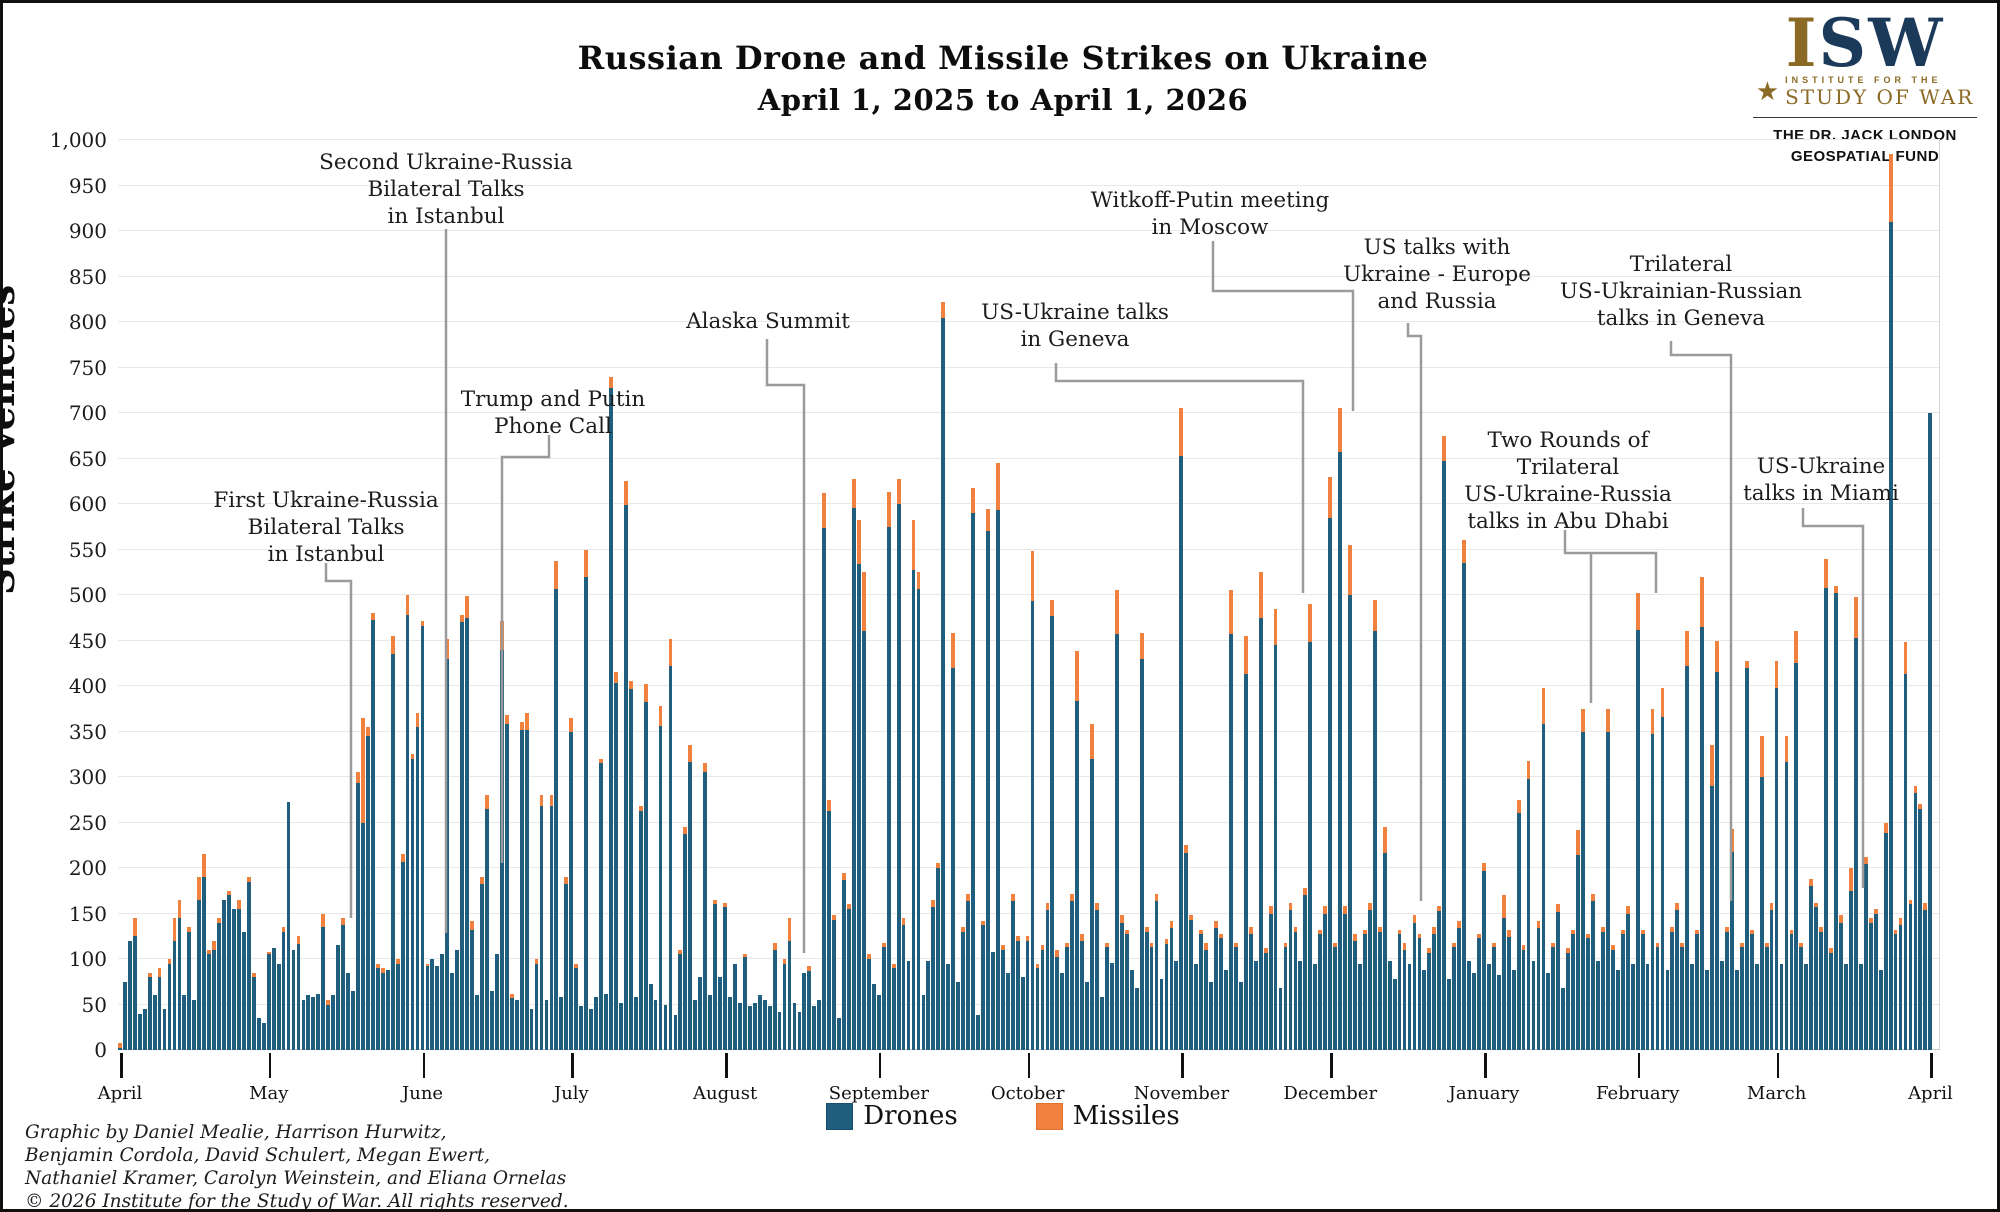 The height and width of the screenshot is (1212, 2000). What do you see at coordinates (1821, 466) in the screenshot?
I see `annotation-line: US-Ukraine` at bounding box center [1821, 466].